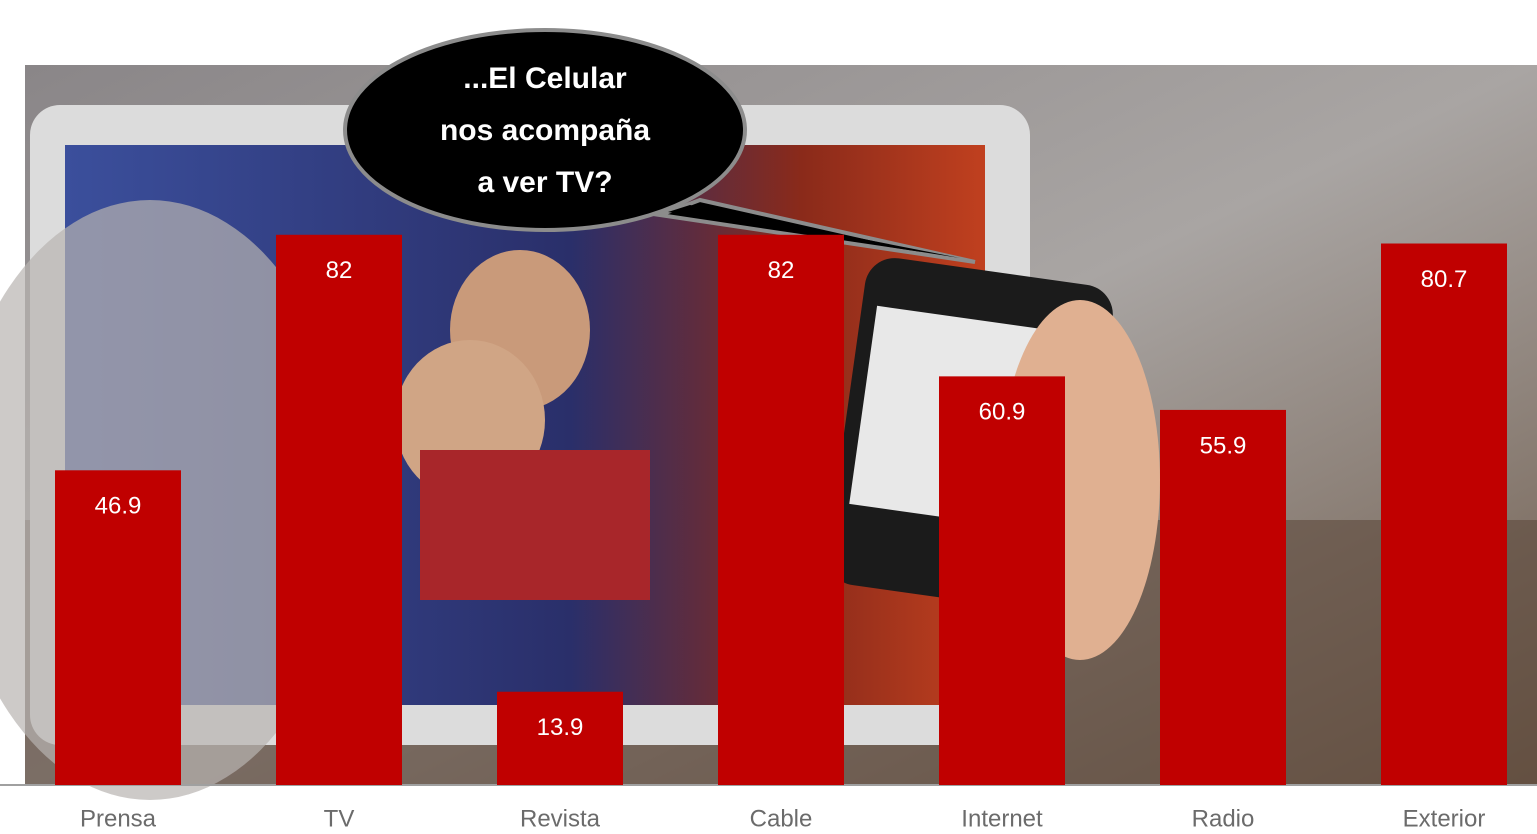 This screenshot has height=834, width=1537. What do you see at coordinates (545, 130) in the screenshot?
I see `annotation: nos acompaña` at bounding box center [545, 130].